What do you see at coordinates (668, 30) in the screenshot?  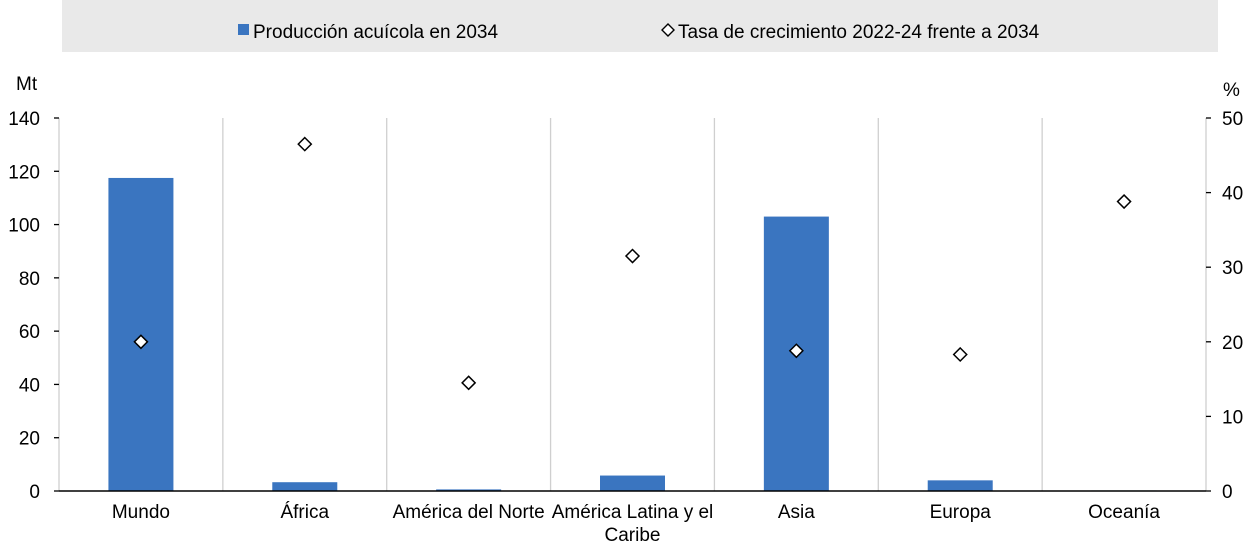 I see `legend-diamond-icon` at bounding box center [668, 30].